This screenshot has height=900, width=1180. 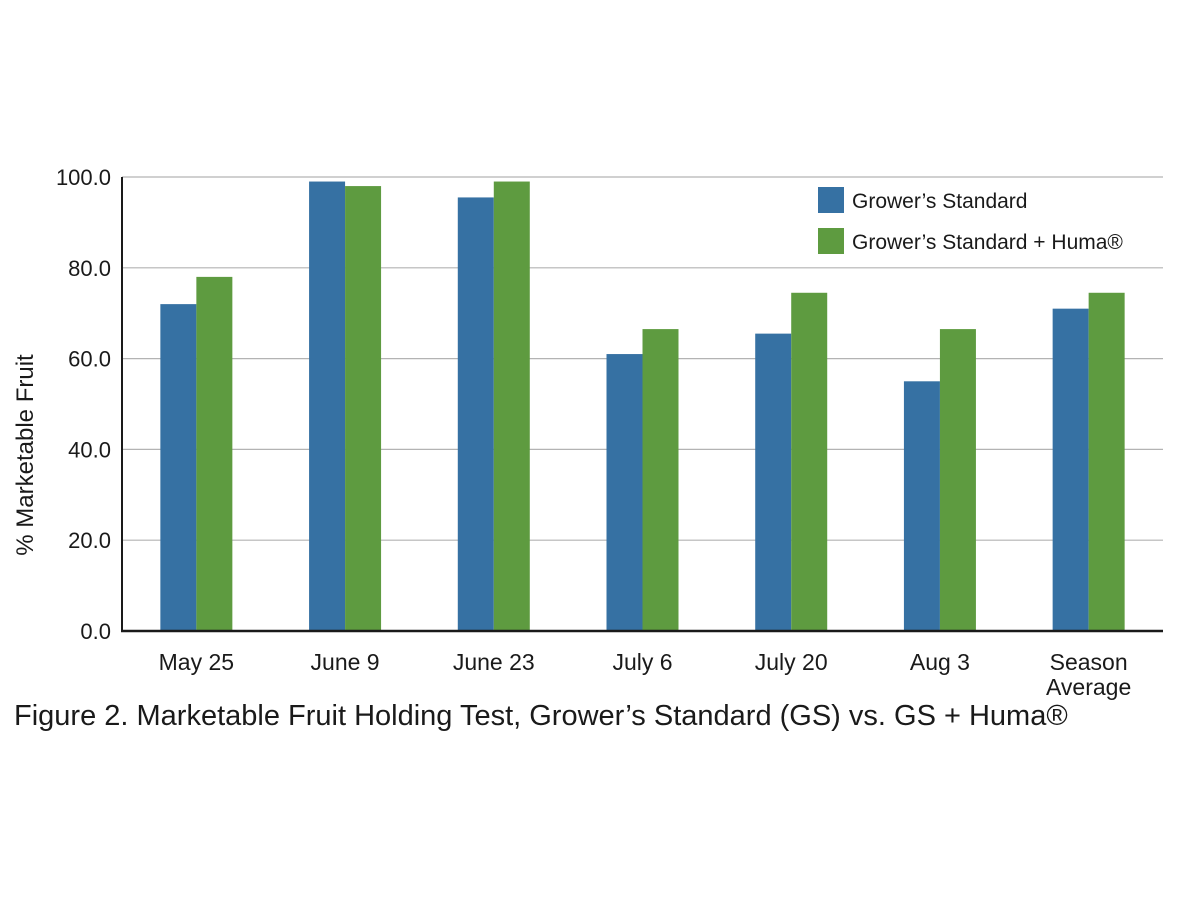 What do you see at coordinates (25, 455) in the screenshot?
I see `y-axis-title: % Marketable Fruit` at bounding box center [25, 455].